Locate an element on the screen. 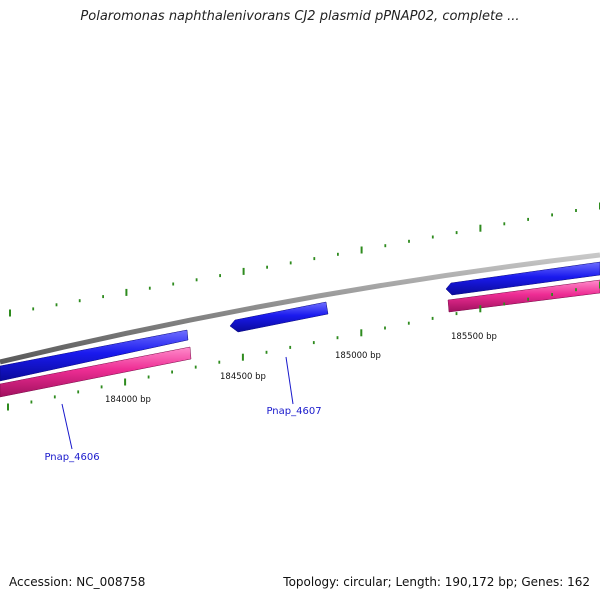  cds-right-pink is located at coordinates (523, 296).